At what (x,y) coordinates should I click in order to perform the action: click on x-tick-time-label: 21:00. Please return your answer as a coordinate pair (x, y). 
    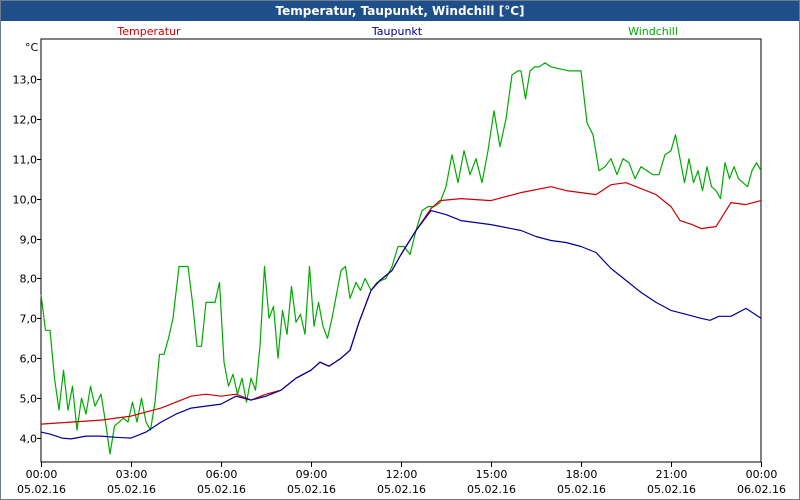
    Looking at the image, I should click on (672, 474).